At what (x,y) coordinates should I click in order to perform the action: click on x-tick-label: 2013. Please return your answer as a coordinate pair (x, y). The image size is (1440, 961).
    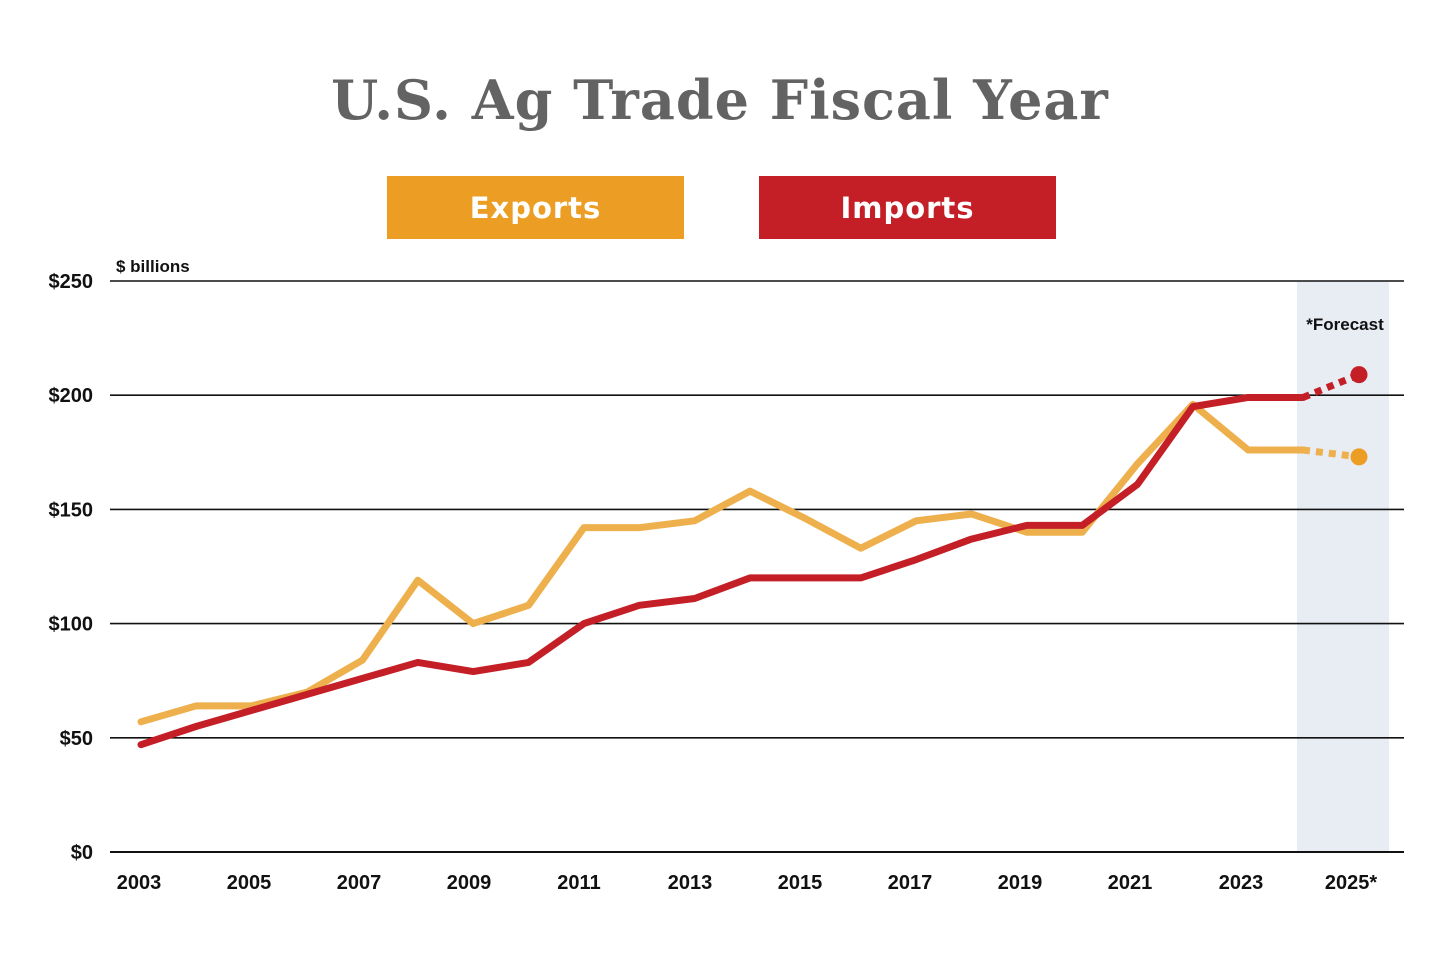
    Looking at the image, I should click on (690, 883).